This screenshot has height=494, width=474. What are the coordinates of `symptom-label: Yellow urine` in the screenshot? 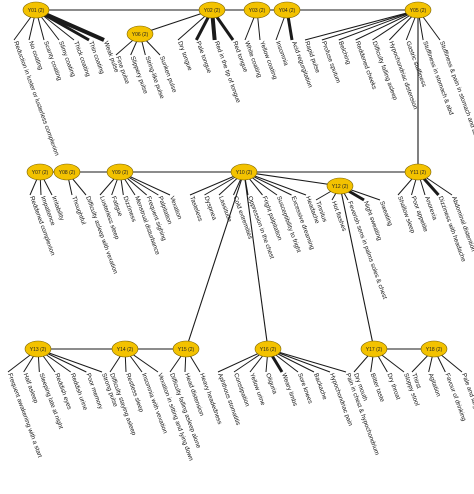 It's located at (257, 389).